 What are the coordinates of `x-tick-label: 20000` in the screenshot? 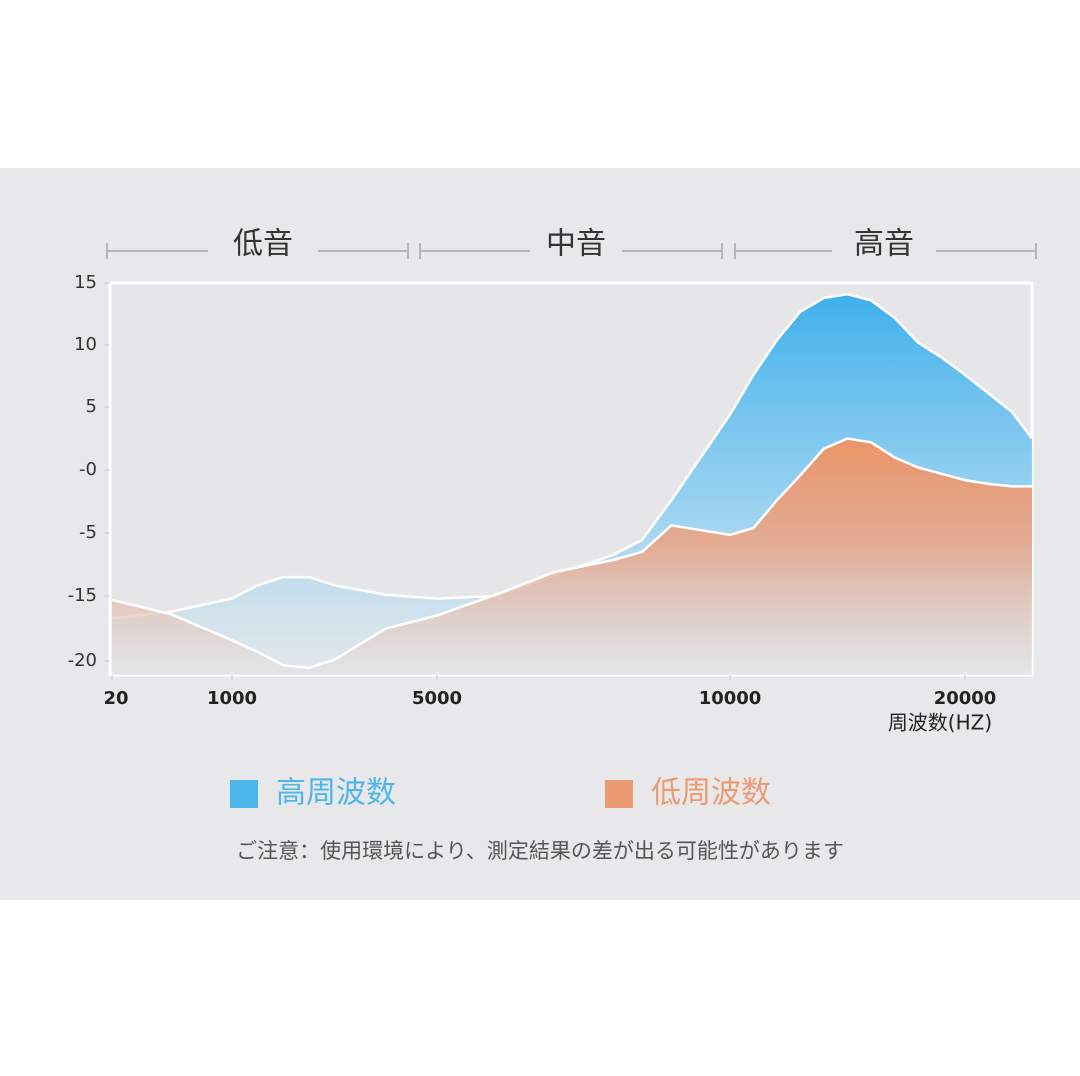 It's located at (965, 698).